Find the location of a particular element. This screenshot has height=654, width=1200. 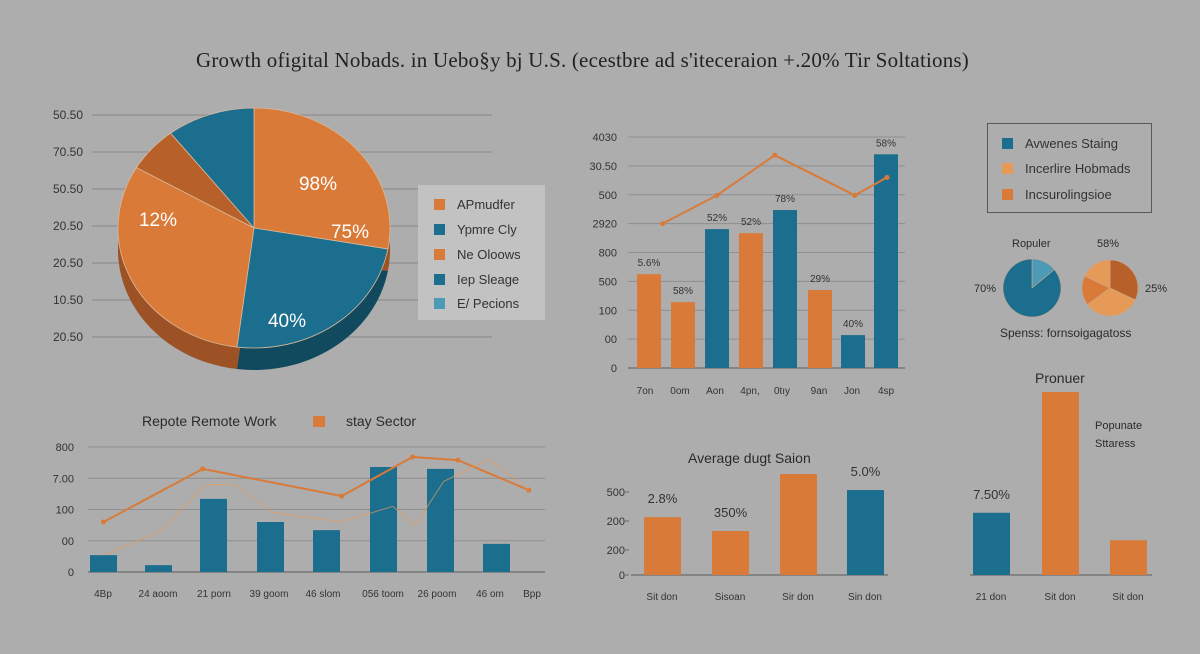

legend-item: Ne Oloows is located at coordinates (477, 254).